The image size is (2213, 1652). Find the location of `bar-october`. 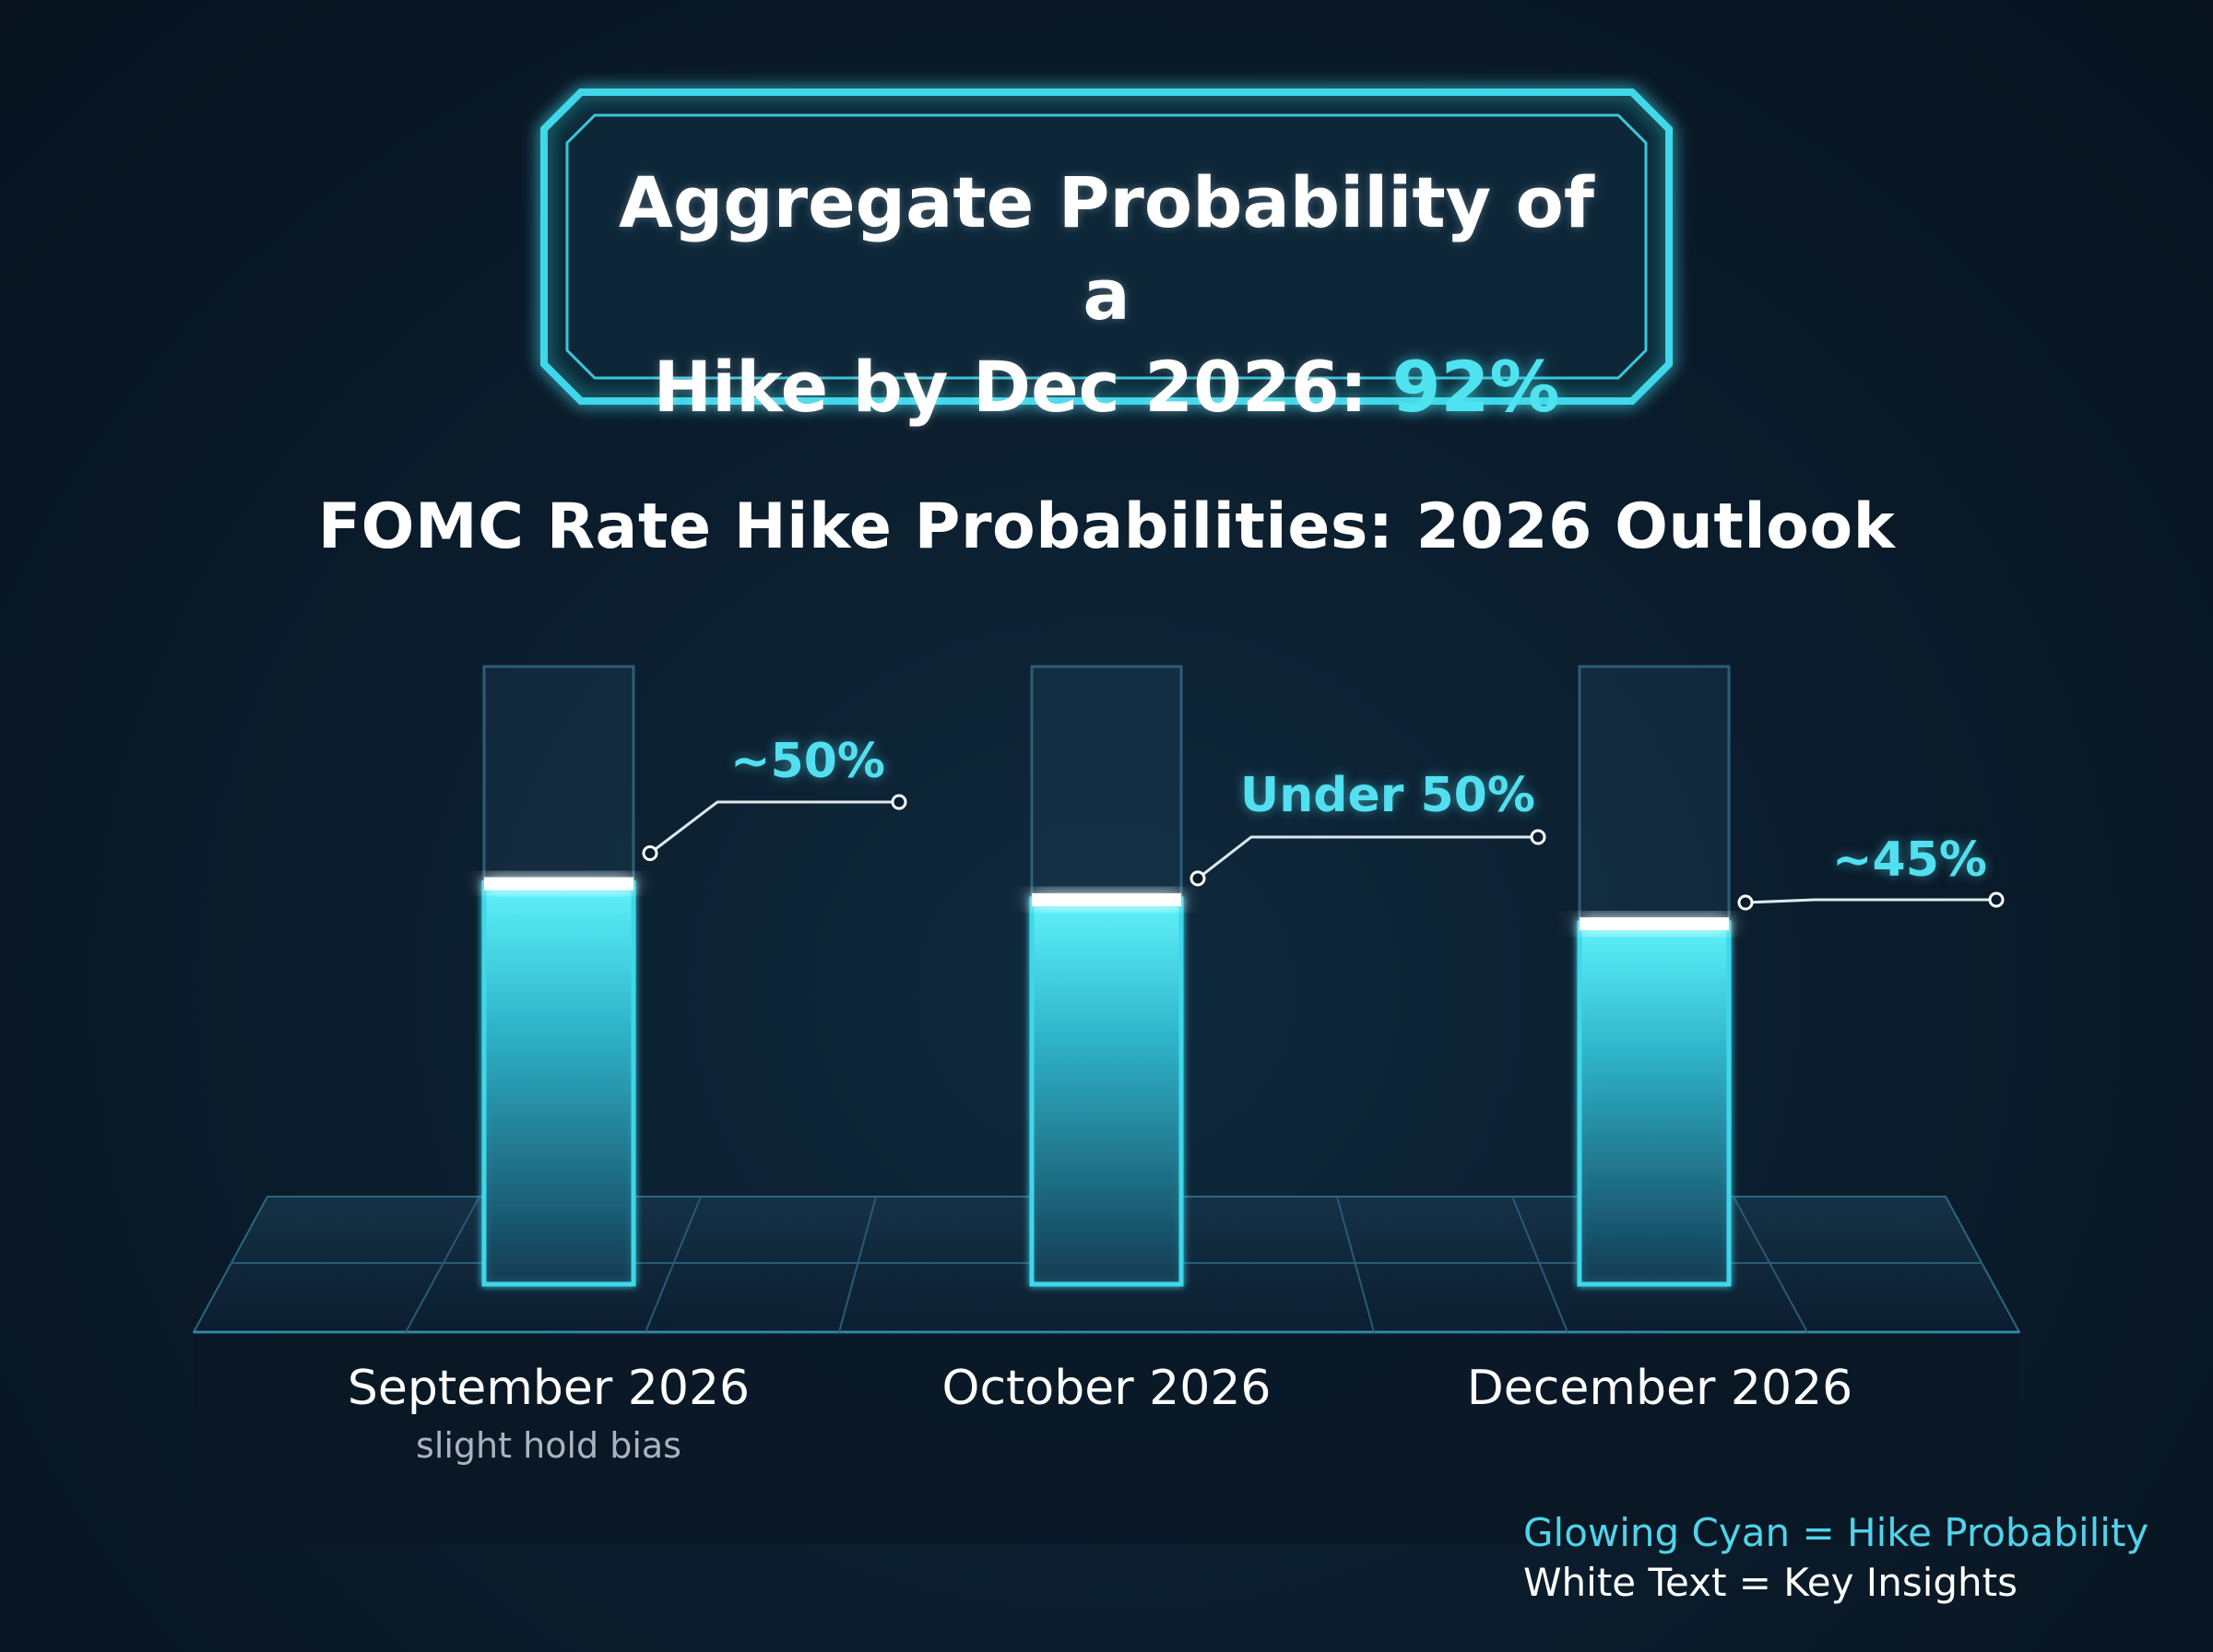

bar-october is located at coordinates (1106, 1091).